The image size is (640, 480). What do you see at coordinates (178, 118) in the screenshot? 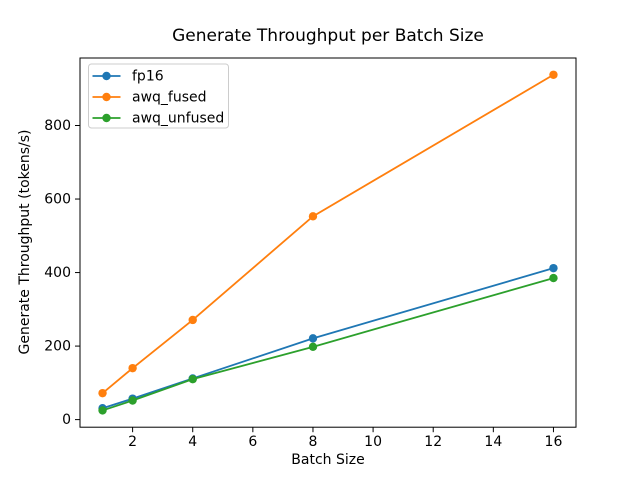
I see `legend-label-awq_unfused: awq_unfused` at bounding box center [178, 118].